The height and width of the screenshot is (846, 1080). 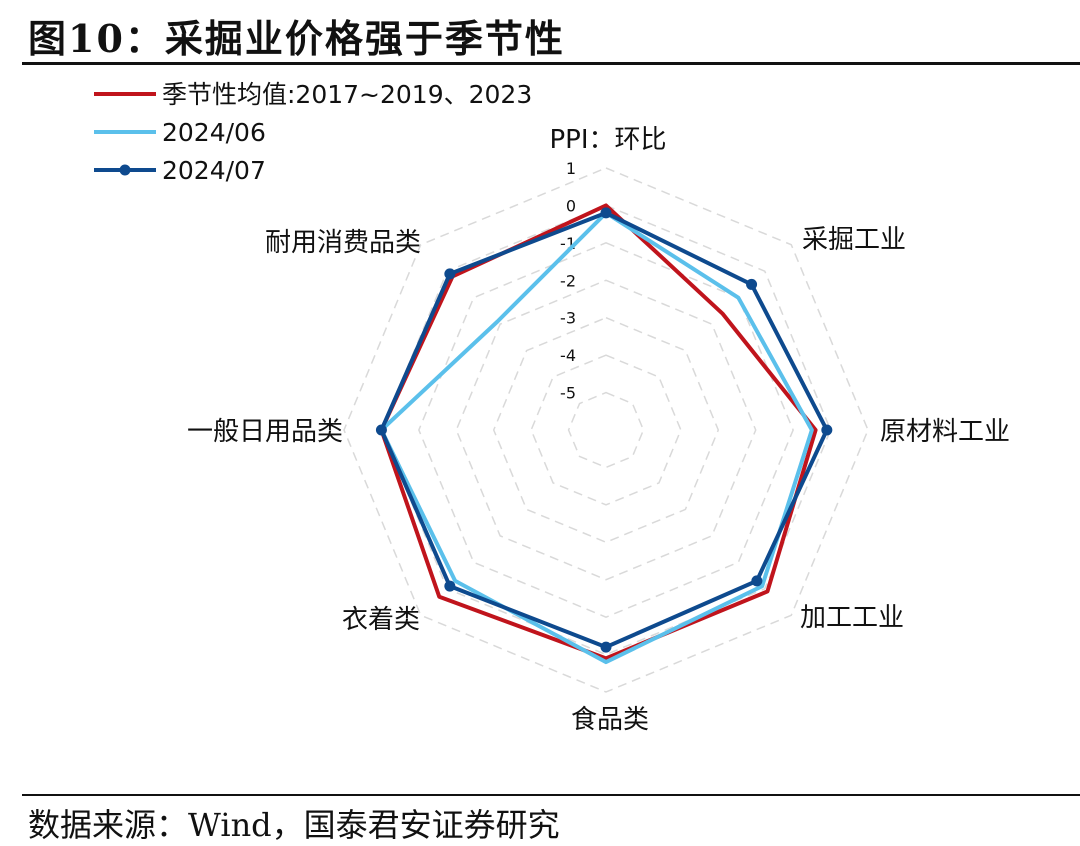 I want to click on category-label-1: 采掘工业, so click(x=854, y=240).